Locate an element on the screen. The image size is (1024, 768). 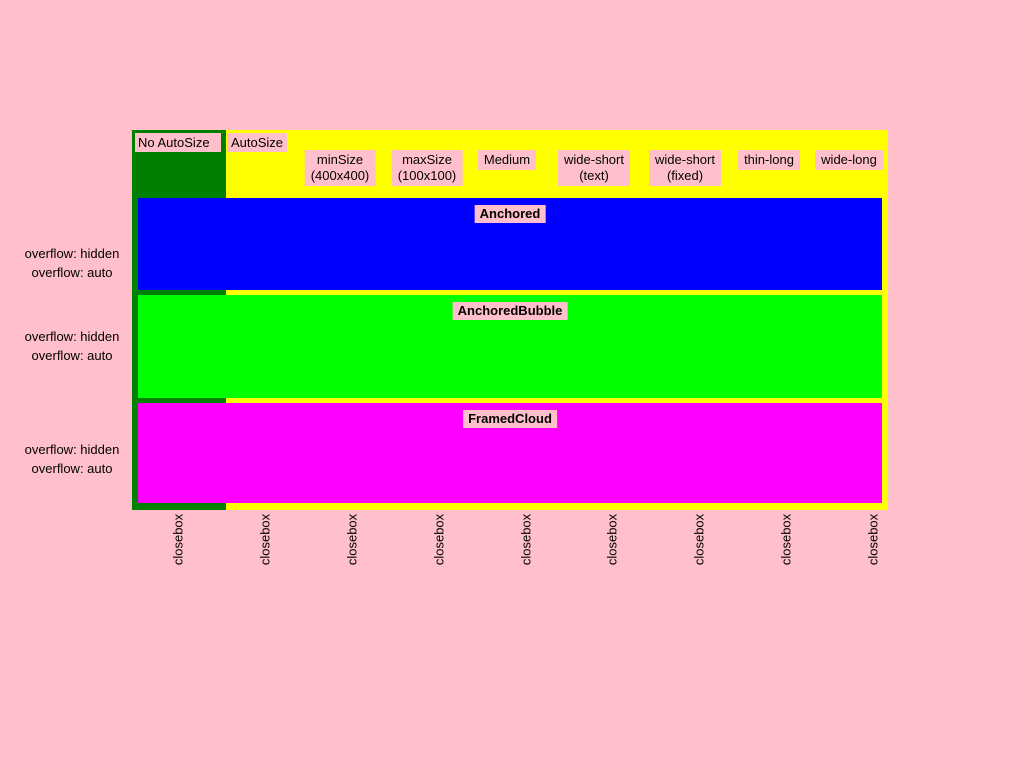
overflow-labels-anchored: overflow: hidden overflow: auto is located at coordinates (72, 263).